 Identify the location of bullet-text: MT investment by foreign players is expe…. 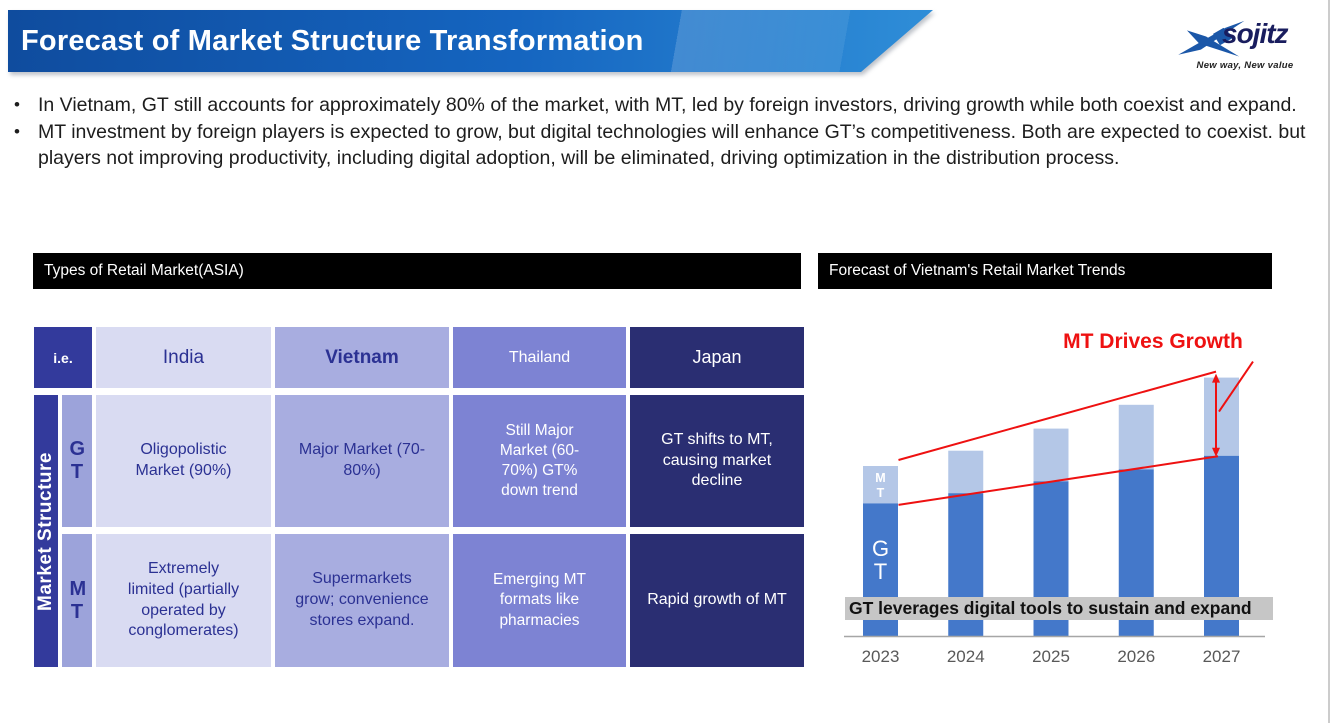
(672, 145).